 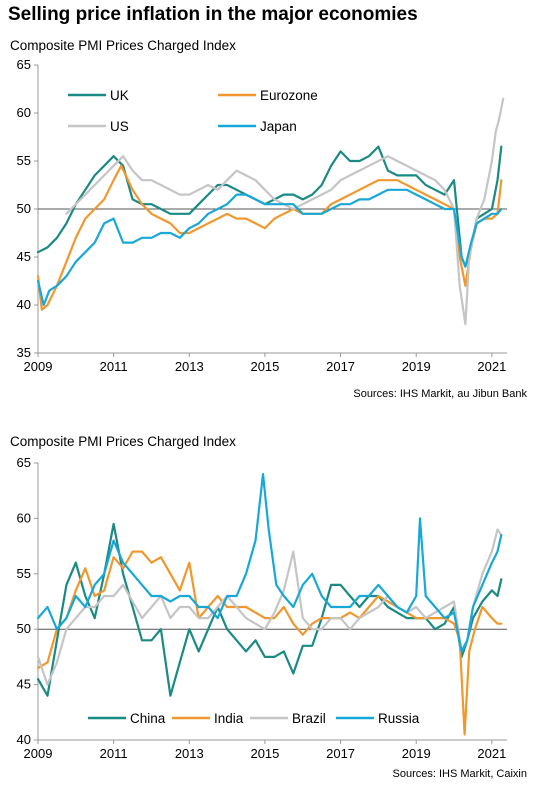 I want to click on legend-label-russia: Russia, so click(x=399, y=718).